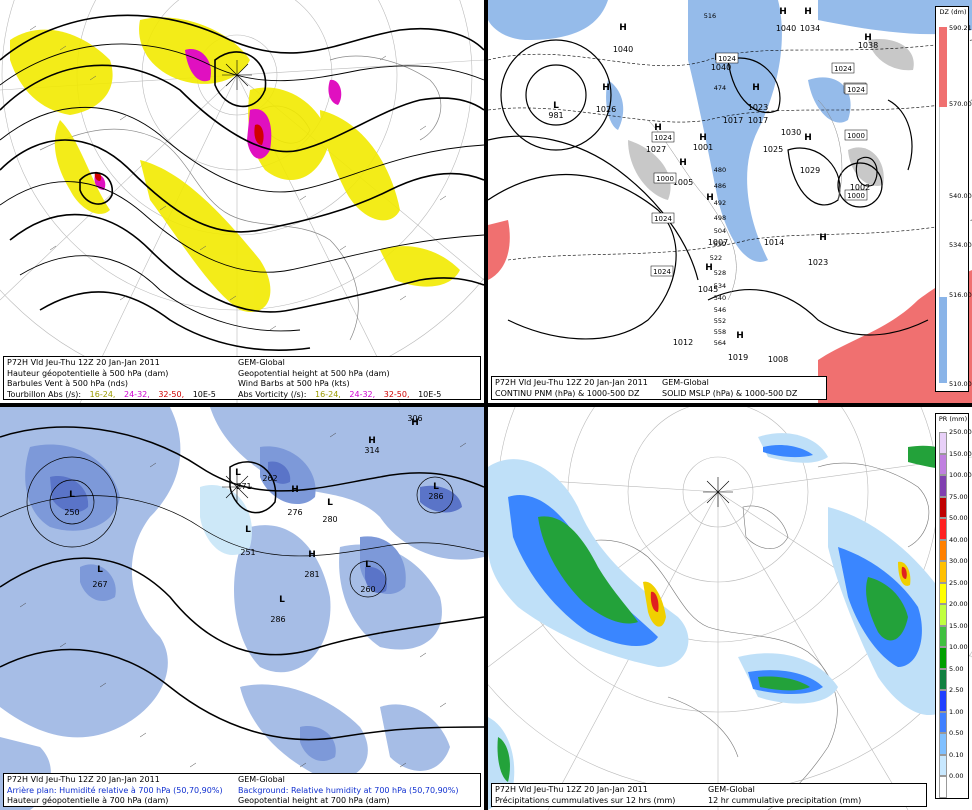 This screenshot has width=972, height=810. I want to click on dz-label: 564, so click(720, 343).